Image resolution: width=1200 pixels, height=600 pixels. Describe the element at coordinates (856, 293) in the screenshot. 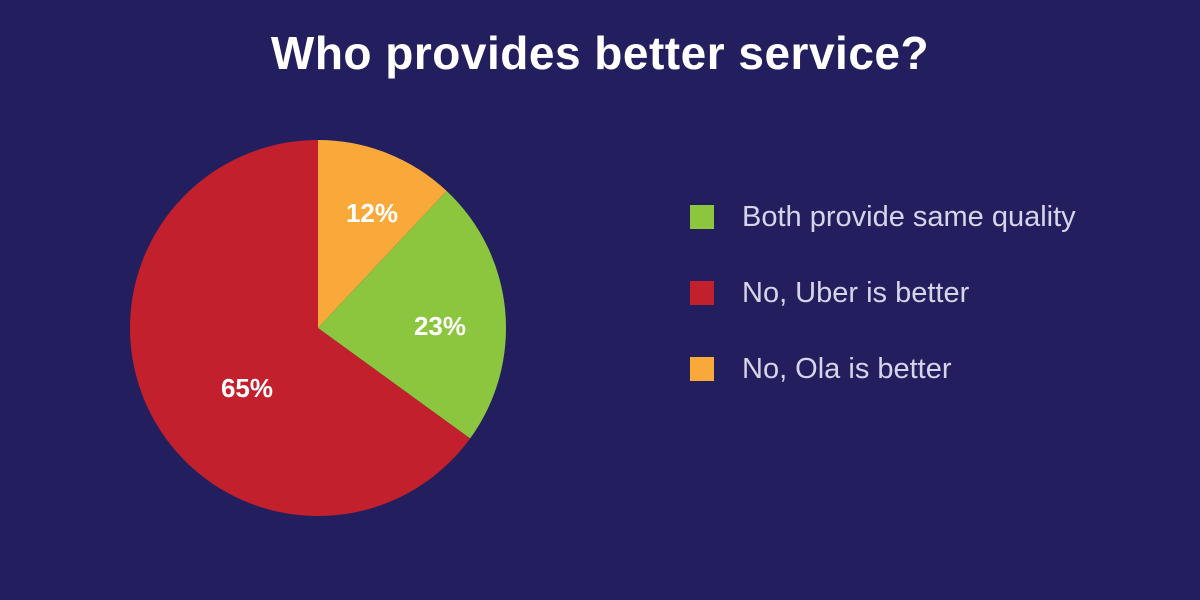

I see `legend-label: No, Uber is better` at that location.